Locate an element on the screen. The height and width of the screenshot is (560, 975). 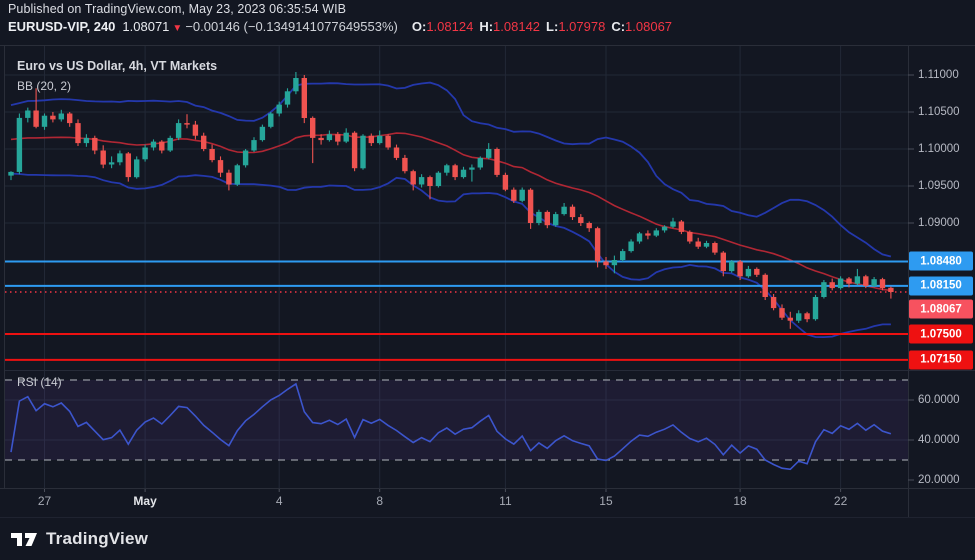
time-axis-label: 4 is located at coordinates (279, 501).